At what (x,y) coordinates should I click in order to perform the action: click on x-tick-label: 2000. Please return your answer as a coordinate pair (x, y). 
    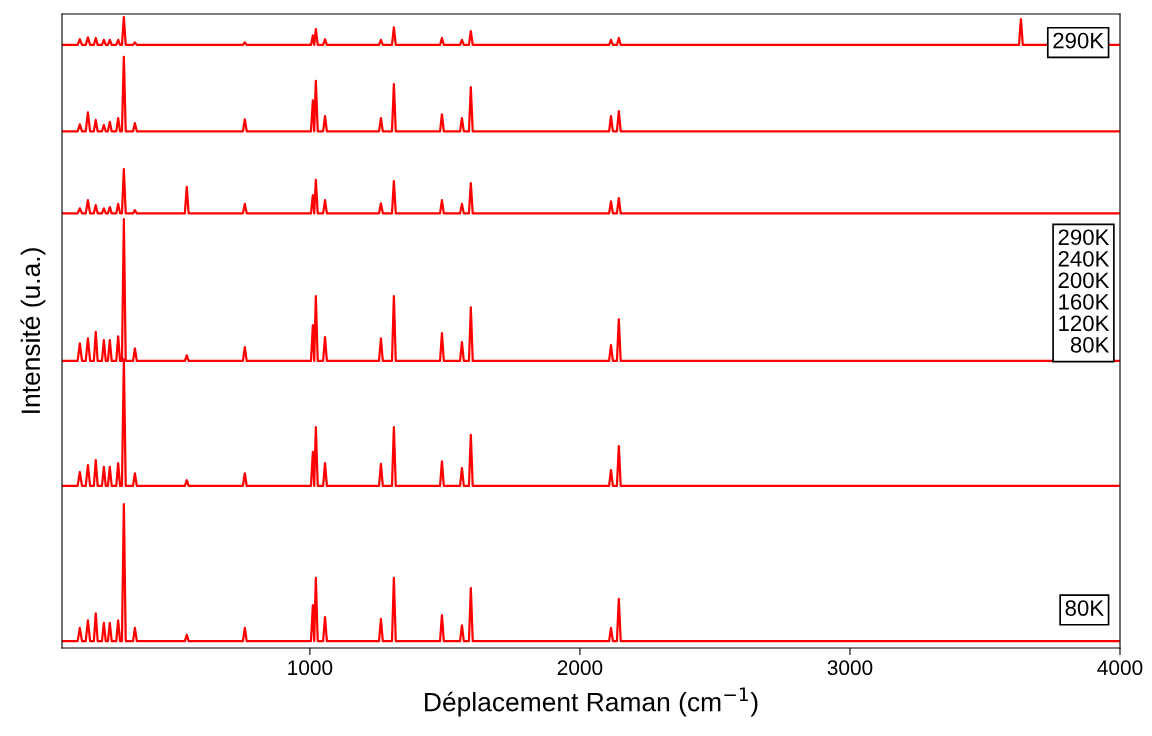
    Looking at the image, I should click on (580, 668).